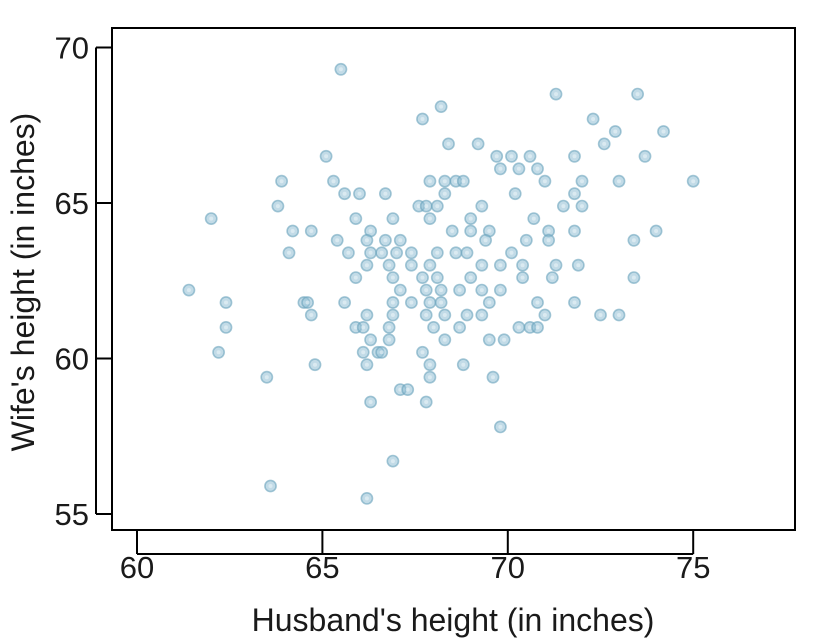 The image size is (825, 644). What do you see at coordinates (23, 282) in the screenshot?
I see `y-axis-title: Wife's height (in inches)` at bounding box center [23, 282].